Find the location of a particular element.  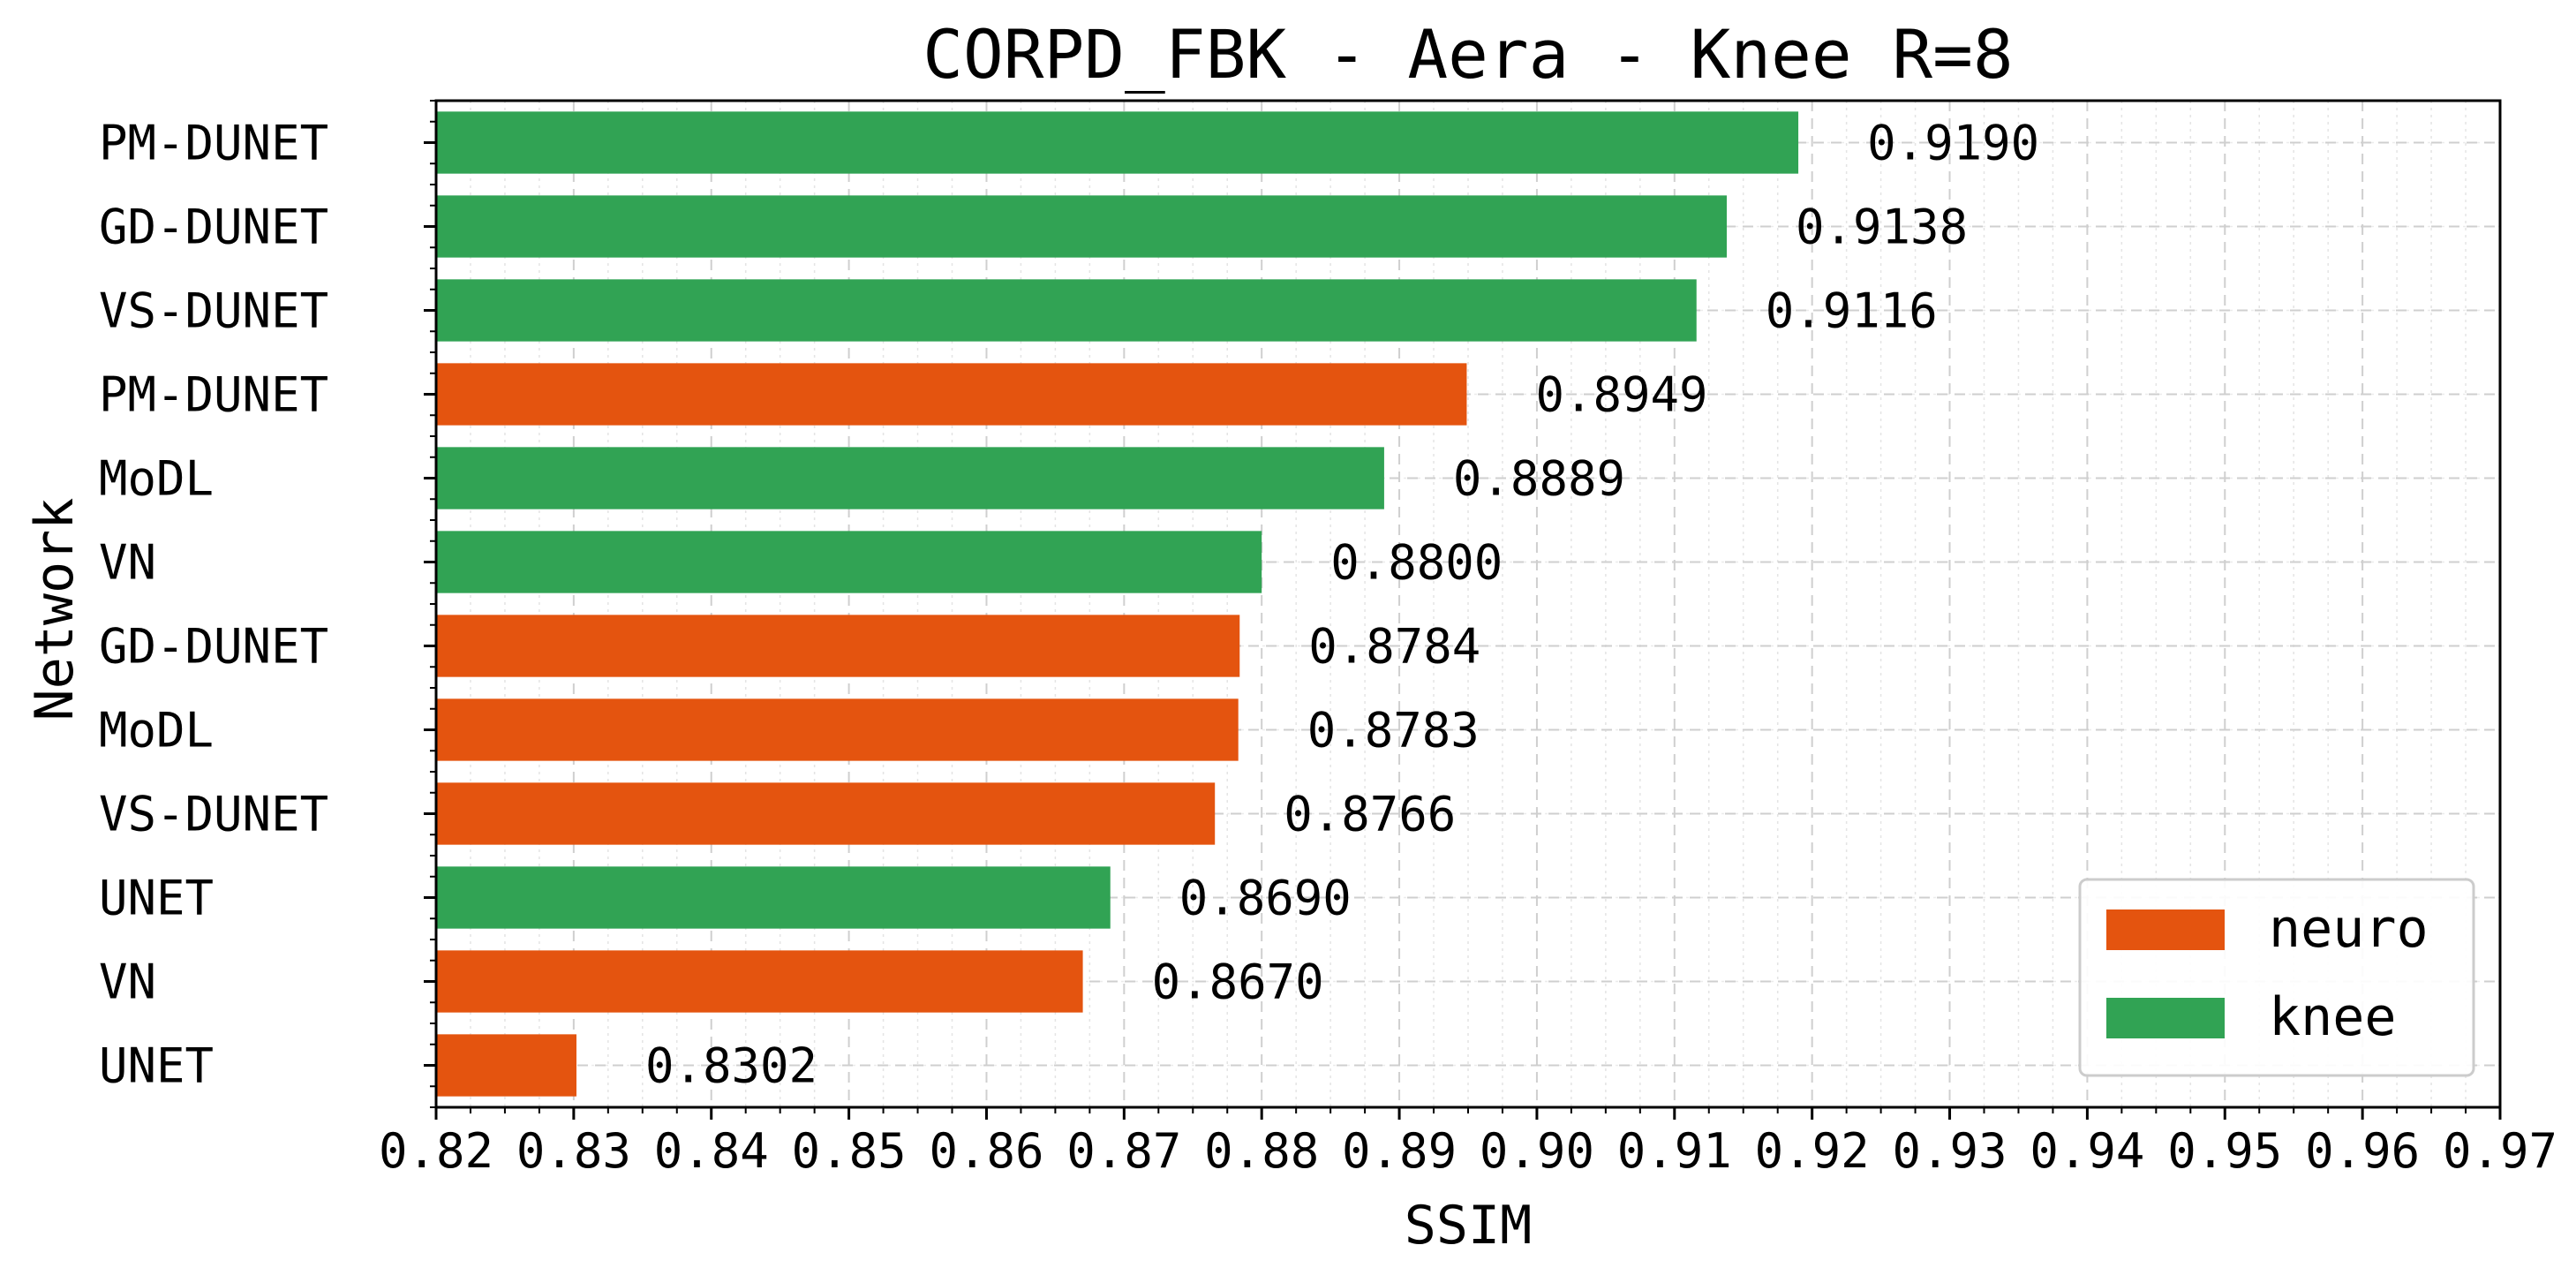

x-tick-label: 0.90 is located at coordinates (1537, 1151).